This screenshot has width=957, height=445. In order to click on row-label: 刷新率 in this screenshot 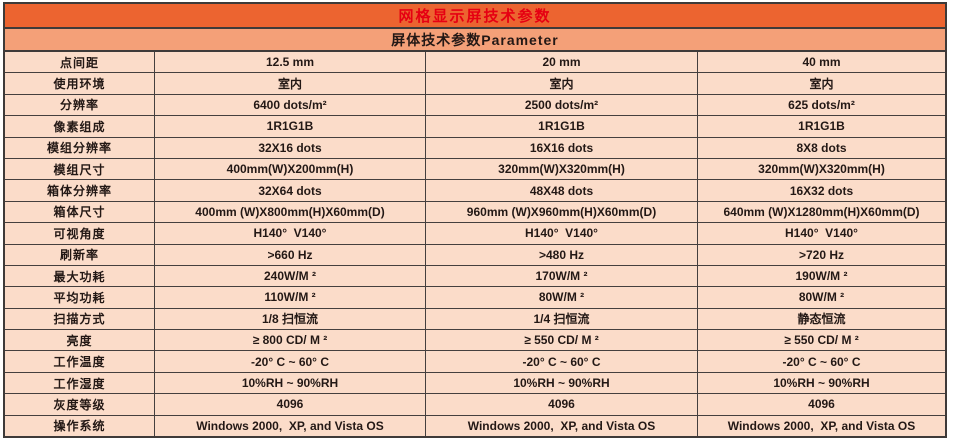, I will do `click(80, 254)`.